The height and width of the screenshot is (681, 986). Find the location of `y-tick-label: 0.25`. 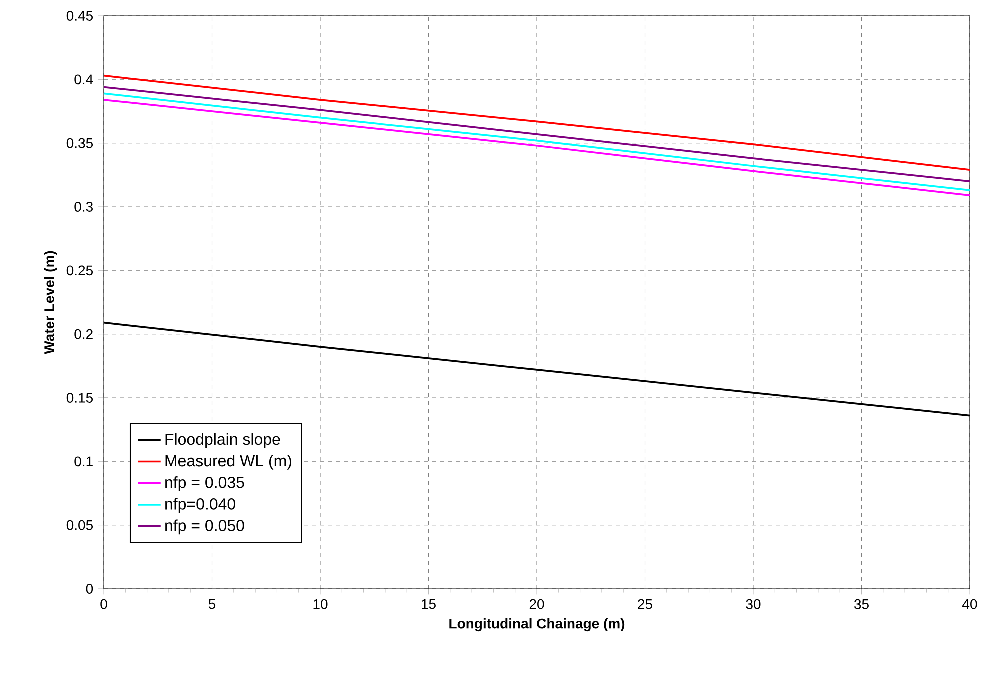

y-tick-label: 0.25 is located at coordinates (80, 271).